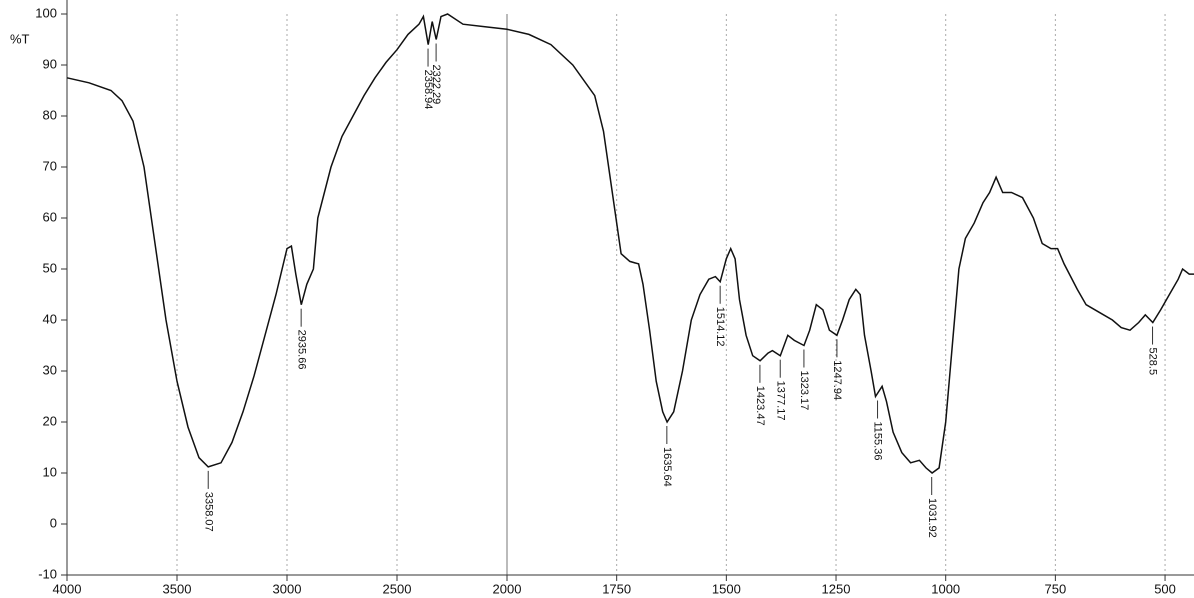 The height and width of the screenshot is (598, 1194). What do you see at coordinates (46, 12) in the screenshot?
I see `y-tick-label: 100` at bounding box center [46, 12].